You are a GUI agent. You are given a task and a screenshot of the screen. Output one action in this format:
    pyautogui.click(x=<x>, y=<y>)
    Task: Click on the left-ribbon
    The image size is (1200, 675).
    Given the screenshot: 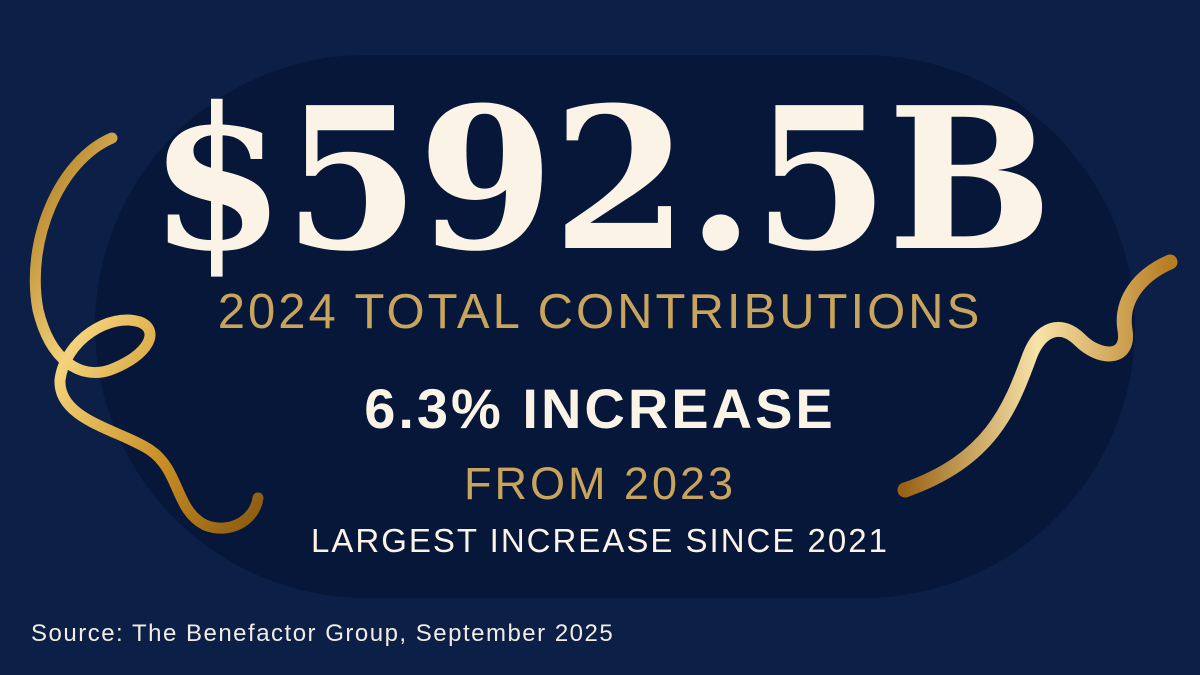 What is the action you would take?
    pyautogui.click(x=146, y=333)
    